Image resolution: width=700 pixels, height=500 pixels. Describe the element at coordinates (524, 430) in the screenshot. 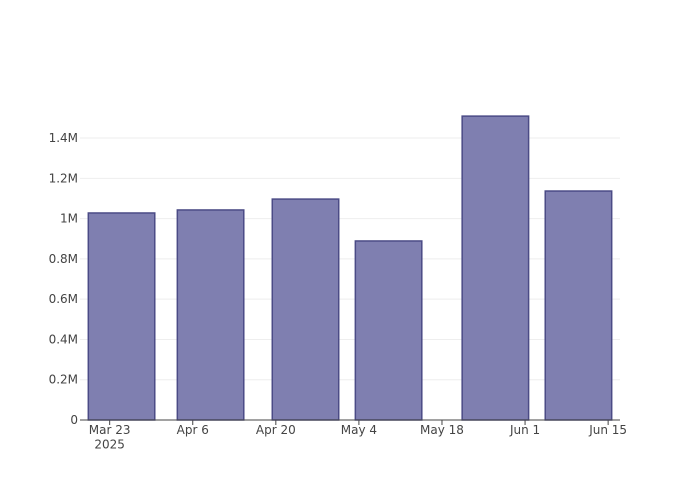

I see `x-tick-label: Jun 1` at that location.